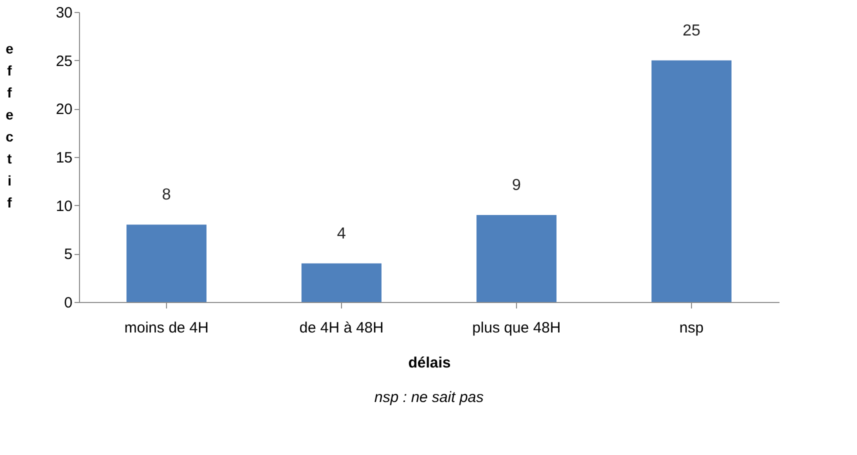  I want to click on x-tick-label: de 4H à 48H, so click(341, 328).